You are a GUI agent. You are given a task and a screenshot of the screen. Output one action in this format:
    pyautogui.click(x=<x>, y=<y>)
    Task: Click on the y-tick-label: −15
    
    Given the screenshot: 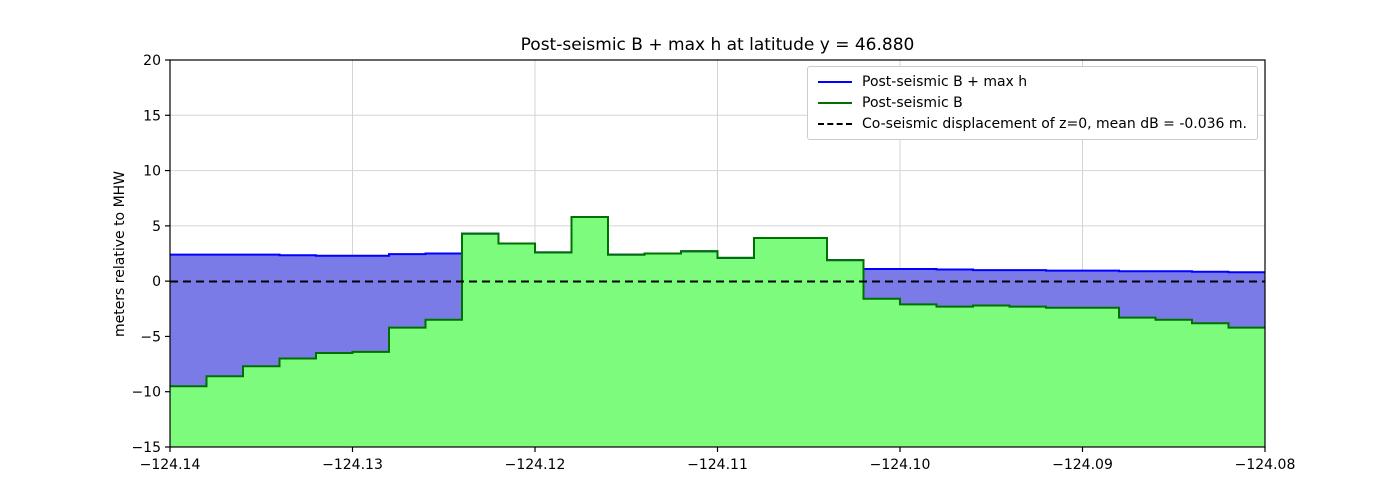 What is the action you would take?
    pyautogui.click(x=146, y=448)
    